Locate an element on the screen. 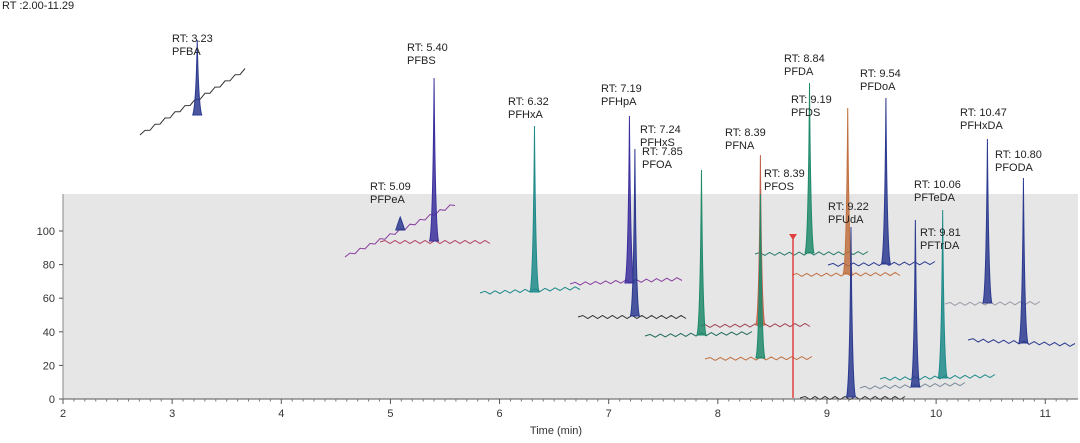 The width and height of the screenshot is (1080, 443). peak-pfba is located at coordinates (197, 77).